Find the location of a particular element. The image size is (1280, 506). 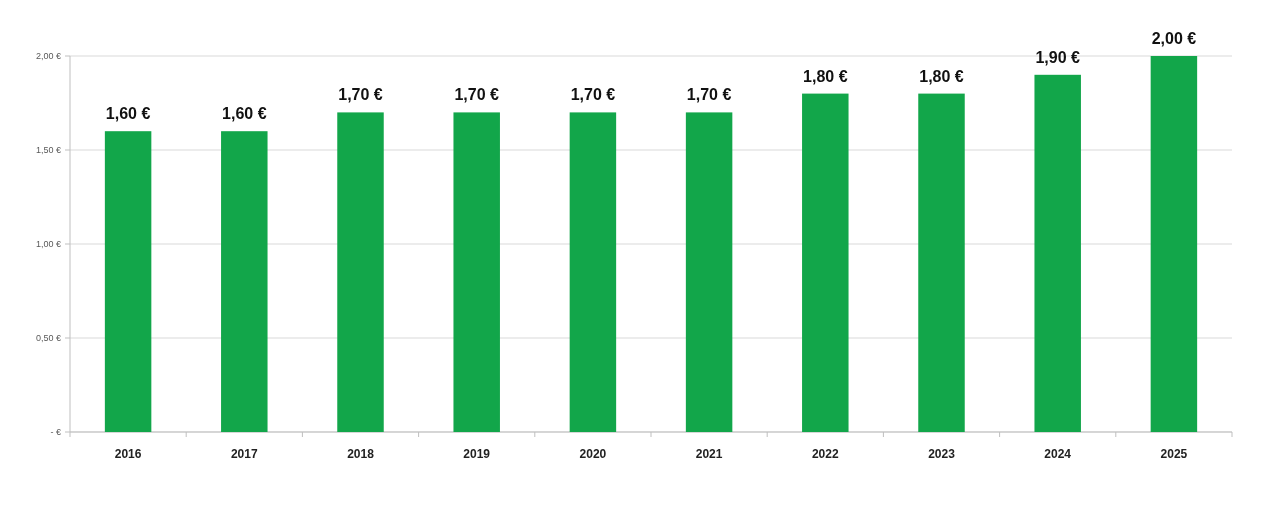

x-tick-label: 2016 is located at coordinates (128, 454).